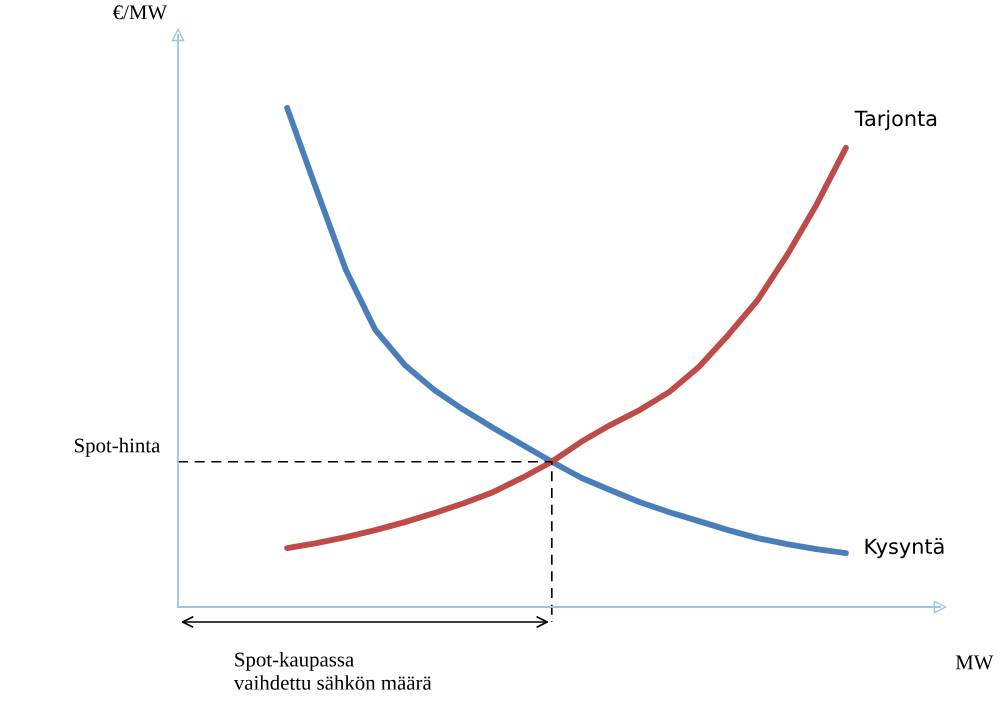 The height and width of the screenshot is (709, 1008). I want to click on text: MW, so click(974, 662).